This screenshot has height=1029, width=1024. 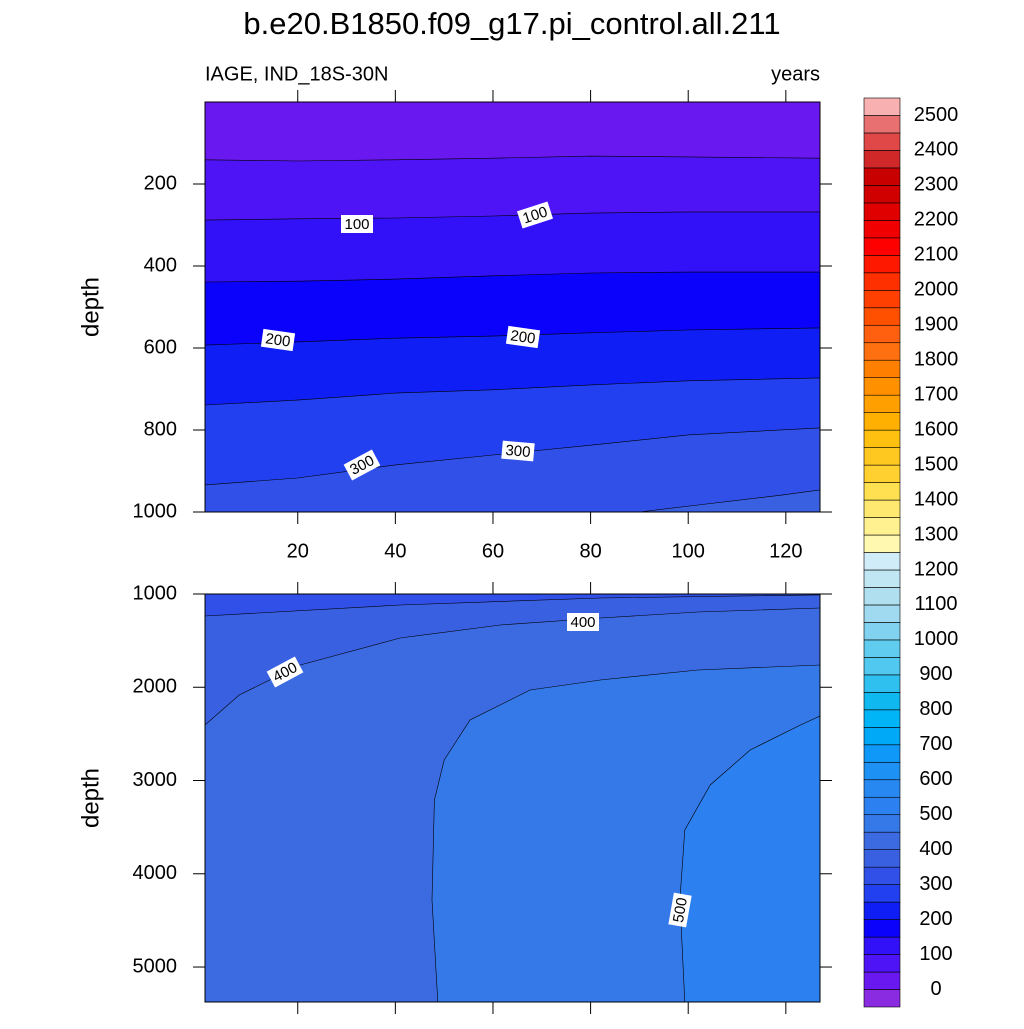 I want to click on contour-label-text: 300, so click(x=518, y=451).